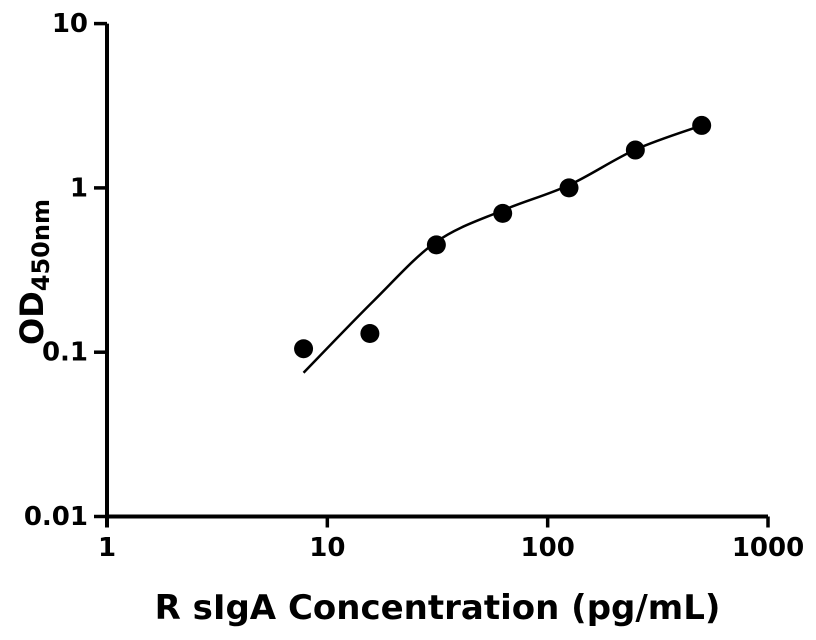 The image size is (816, 640). What do you see at coordinates (548, 548) in the screenshot?
I see `x-tick-label: 100` at bounding box center [548, 548].